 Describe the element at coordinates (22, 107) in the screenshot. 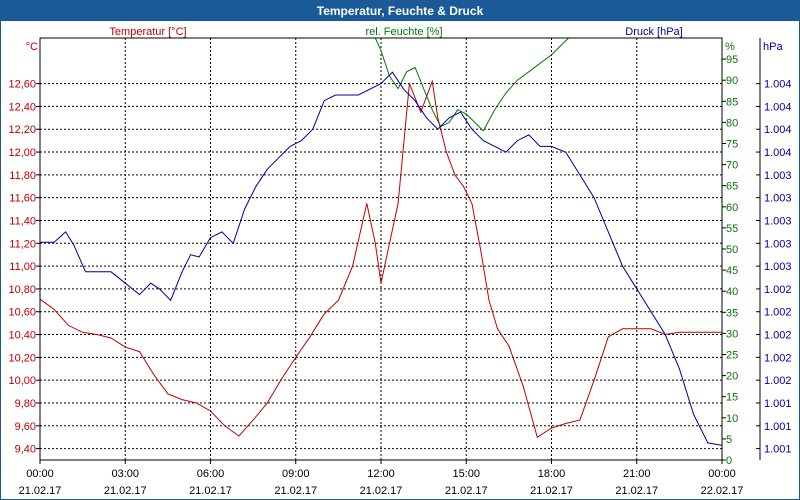

I see `temperature-tick-label: 12,40` at that location.